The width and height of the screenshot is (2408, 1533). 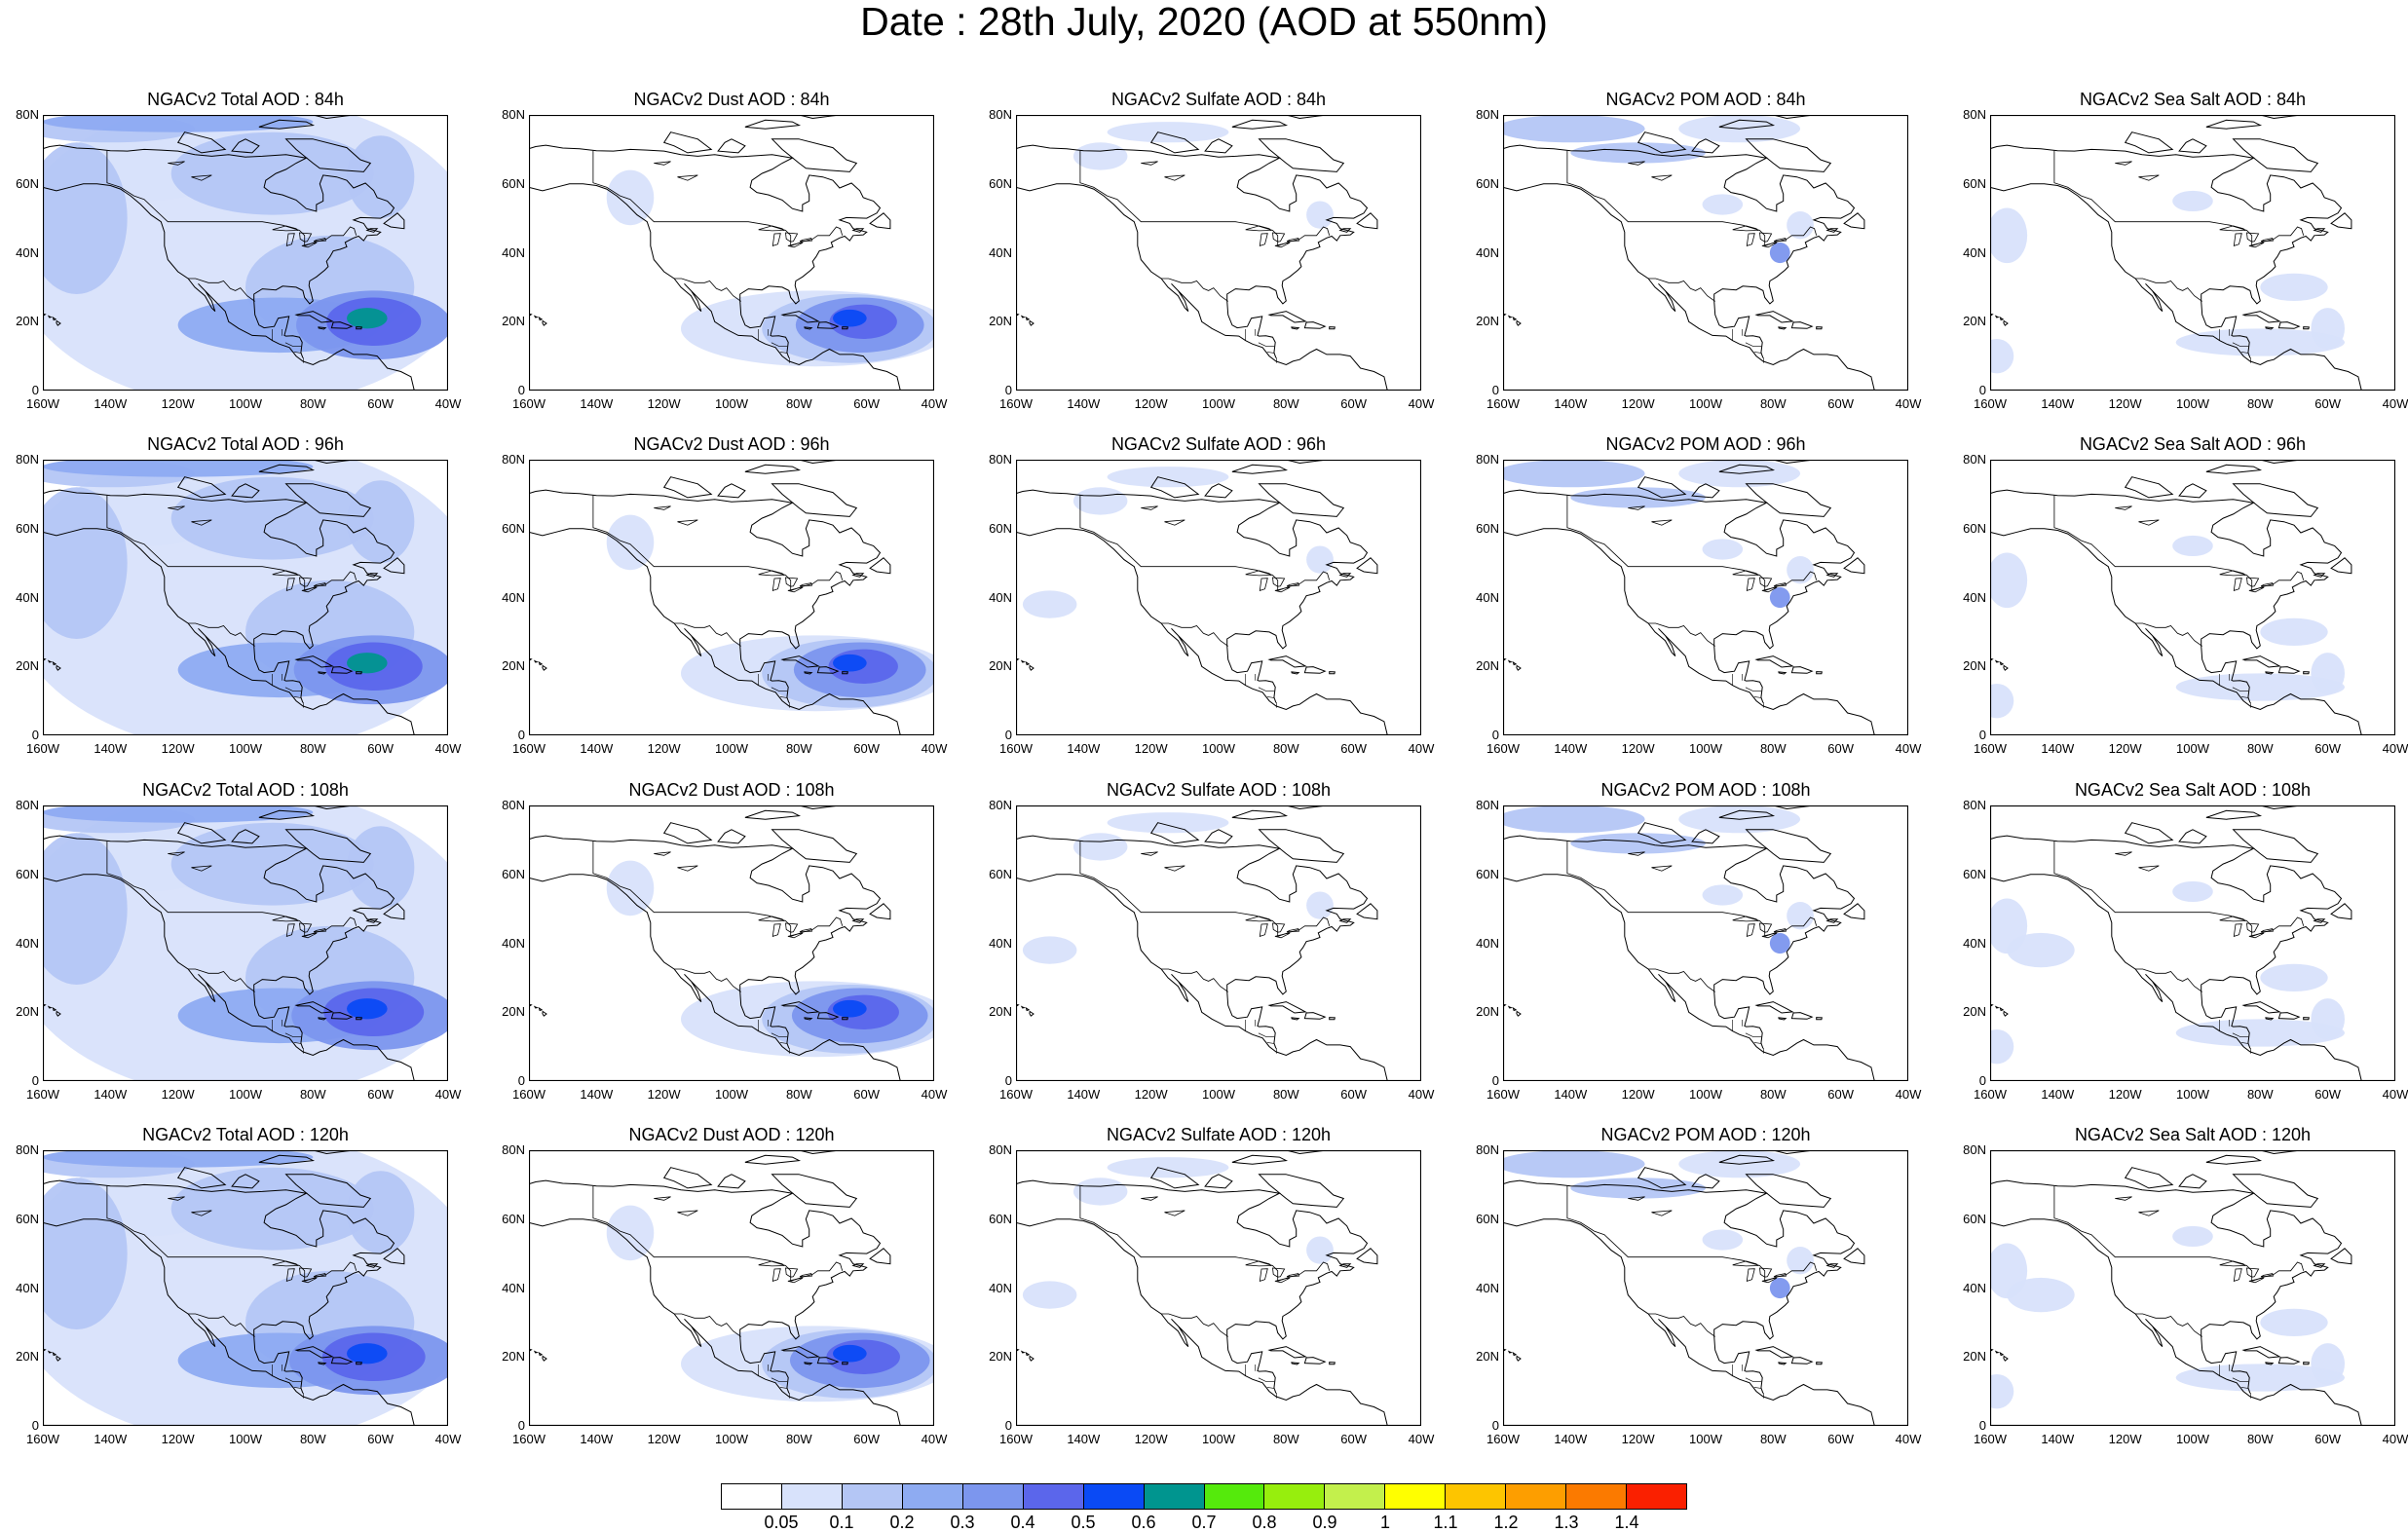 What do you see at coordinates (20, 735) in the screenshot?
I see `lat-tick-label: 0` at bounding box center [20, 735].